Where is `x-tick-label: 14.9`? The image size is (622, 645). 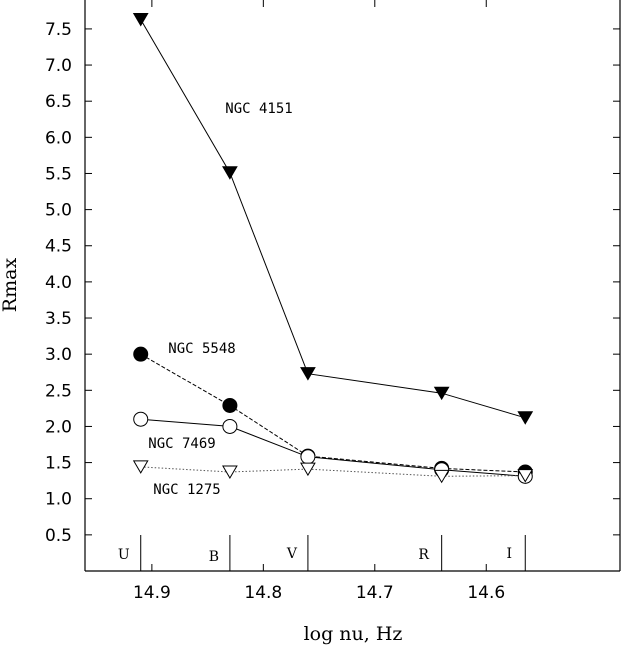
x-tick-label: 14.9 is located at coordinates (152, 593).